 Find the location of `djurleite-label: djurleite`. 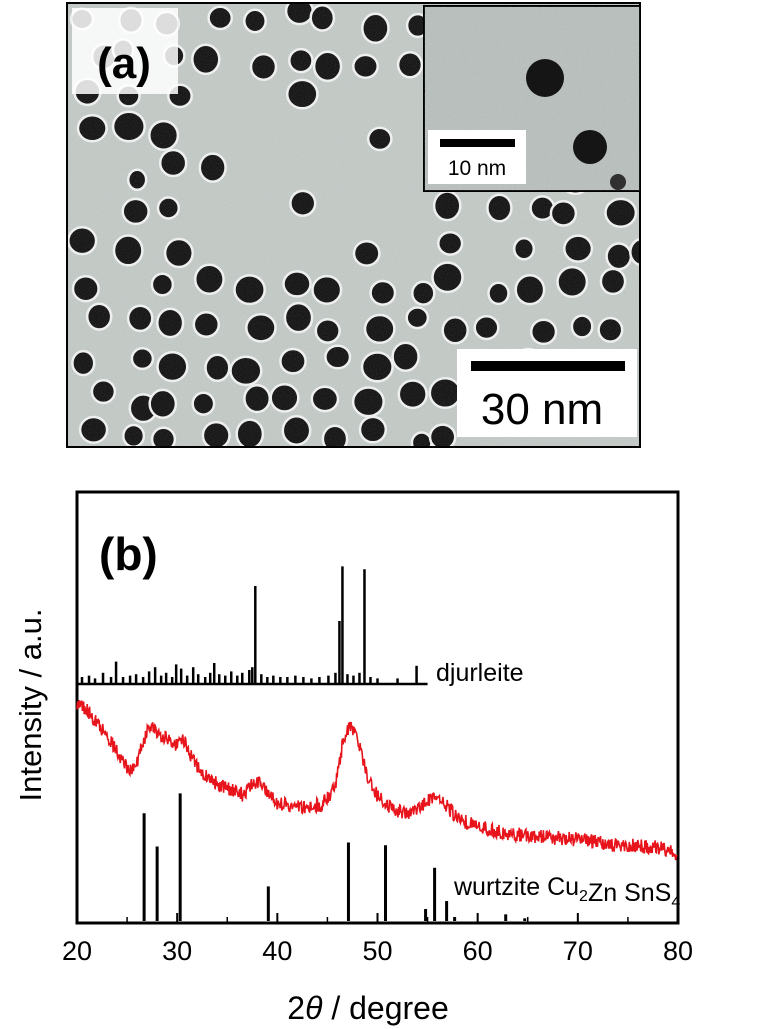

djurleite-label: djurleite is located at coordinates (480, 673).